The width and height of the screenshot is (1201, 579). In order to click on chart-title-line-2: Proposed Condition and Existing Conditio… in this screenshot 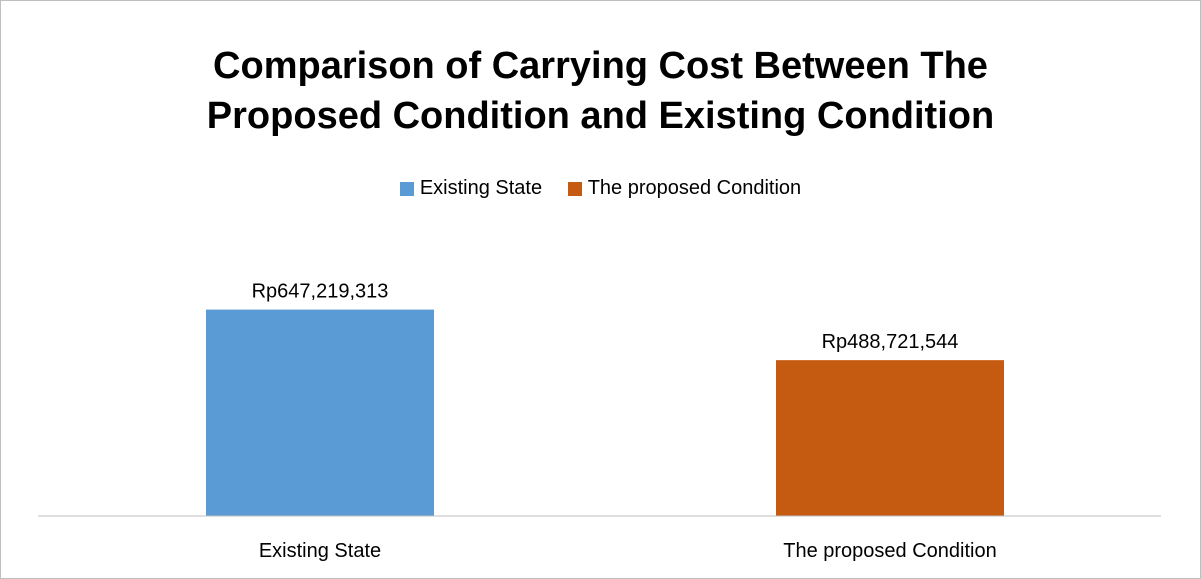, I will do `click(600, 116)`.